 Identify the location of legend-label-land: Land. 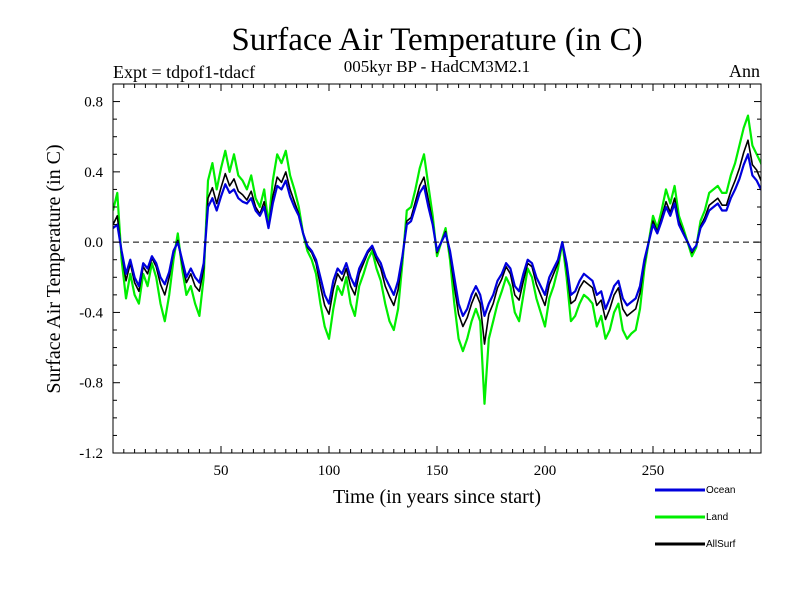
(717, 517).